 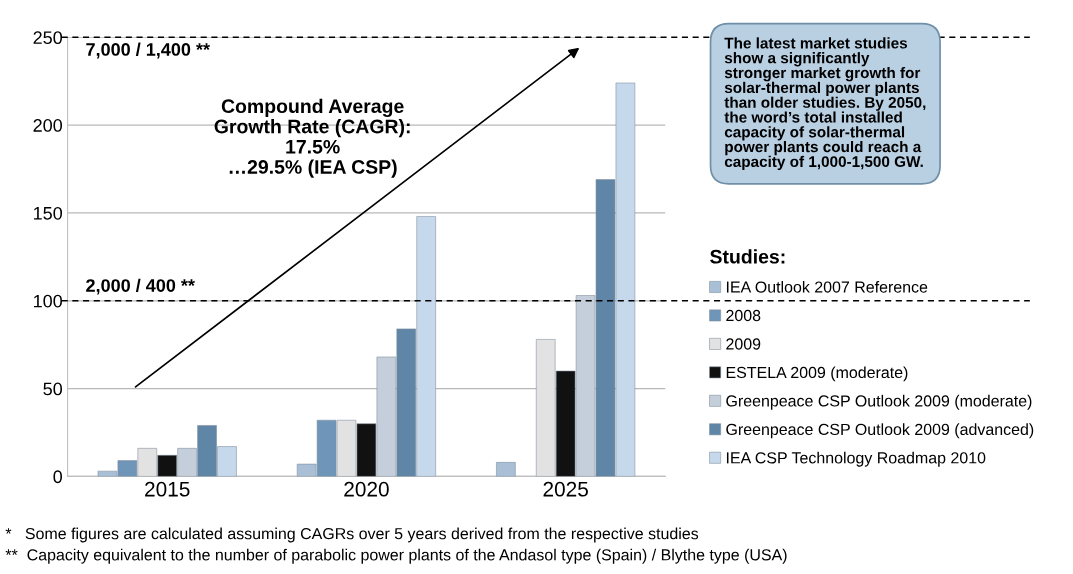 What do you see at coordinates (743, 344) in the screenshot?
I see `legend-label: 2009` at bounding box center [743, 344].